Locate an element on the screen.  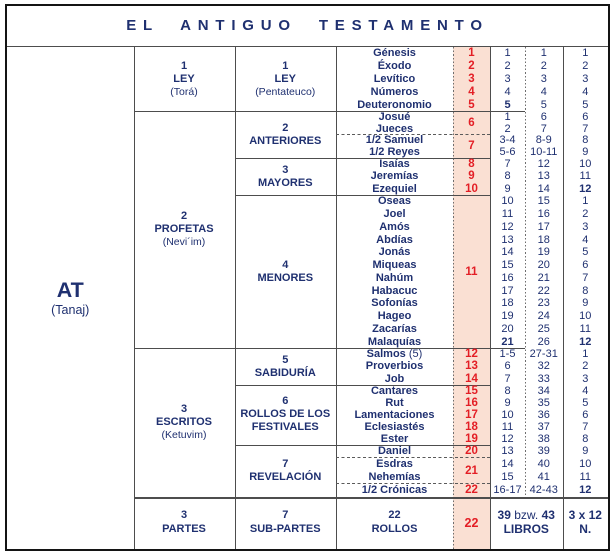
text: MENORES is located at coordinates (285, 277).